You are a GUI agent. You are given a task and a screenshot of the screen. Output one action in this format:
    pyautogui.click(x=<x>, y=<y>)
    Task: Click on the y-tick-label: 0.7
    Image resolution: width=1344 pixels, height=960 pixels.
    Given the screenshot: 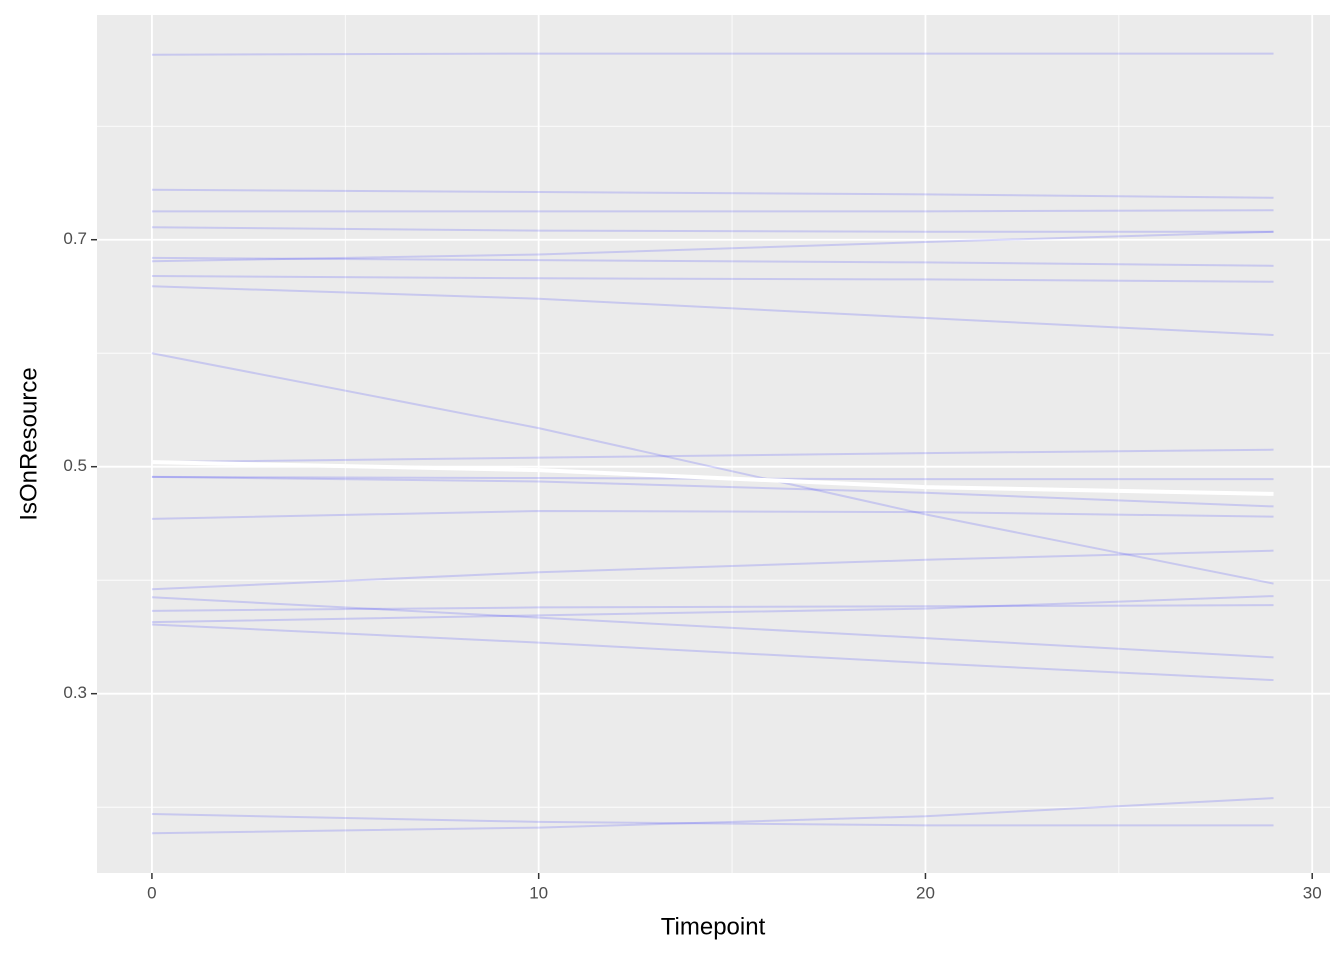 What is the action you would take?
    pyautogui.click(x=75, y=238)
    